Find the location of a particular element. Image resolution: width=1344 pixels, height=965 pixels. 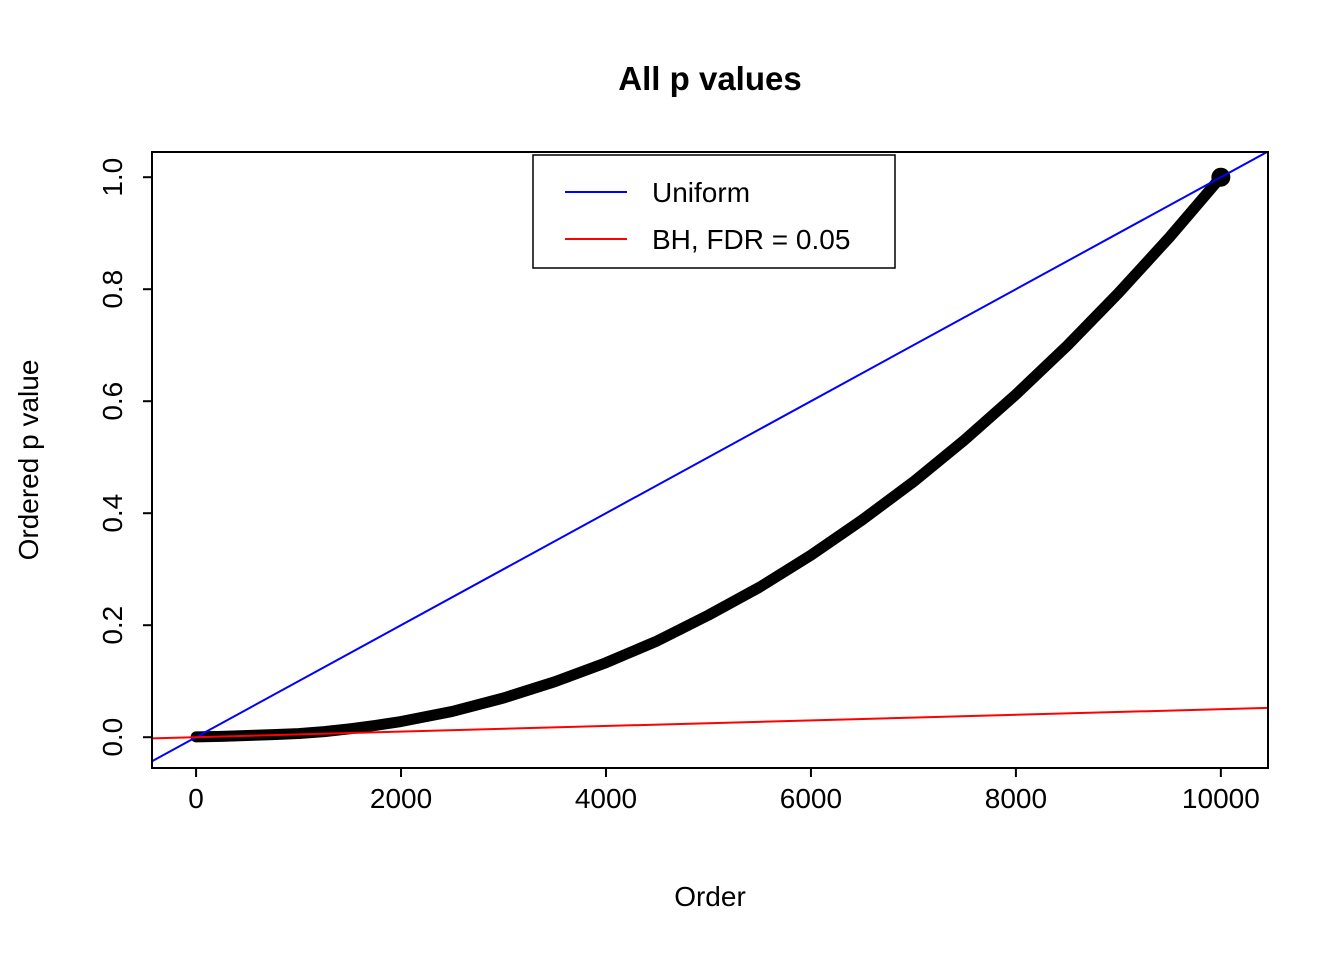

legend-box is located at coordinates (714, 211).